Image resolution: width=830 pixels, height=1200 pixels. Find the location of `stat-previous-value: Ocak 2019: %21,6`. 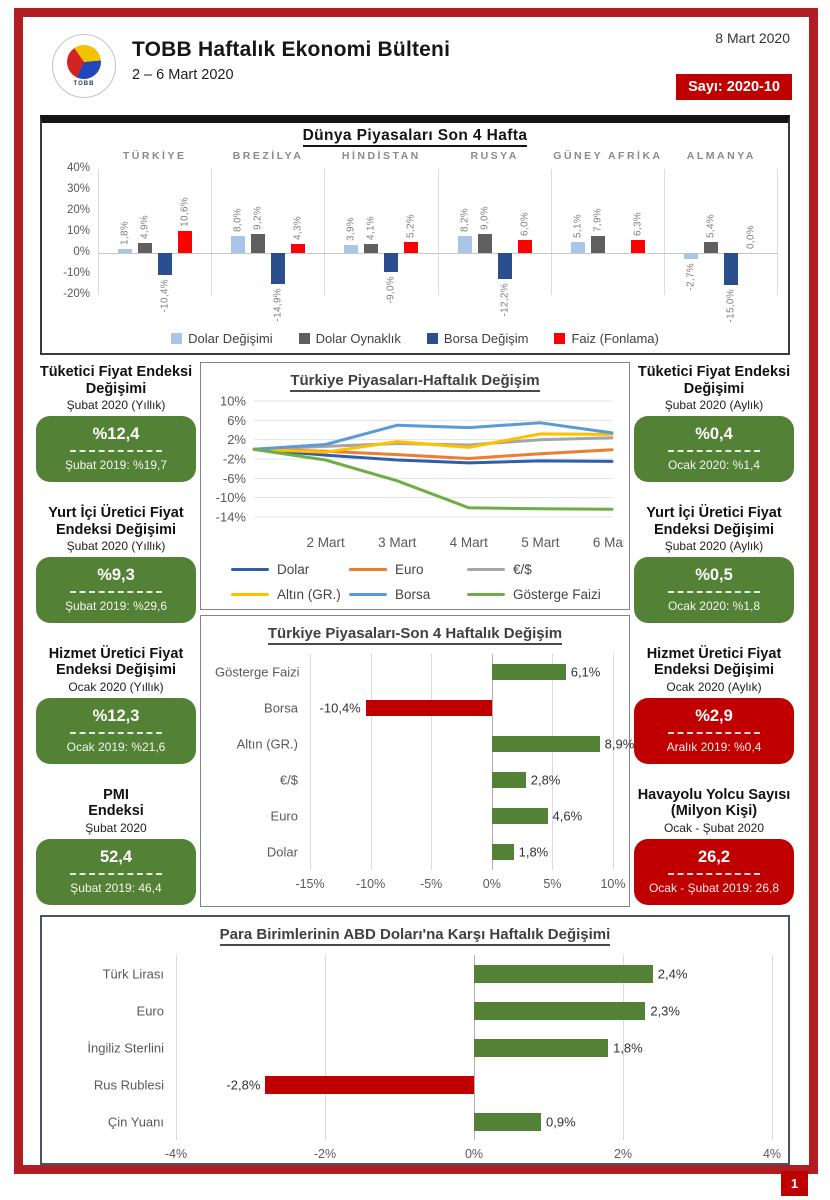

stat-previous-value: Ocak 2019: %21,6 is located at coordinates (116, 747).